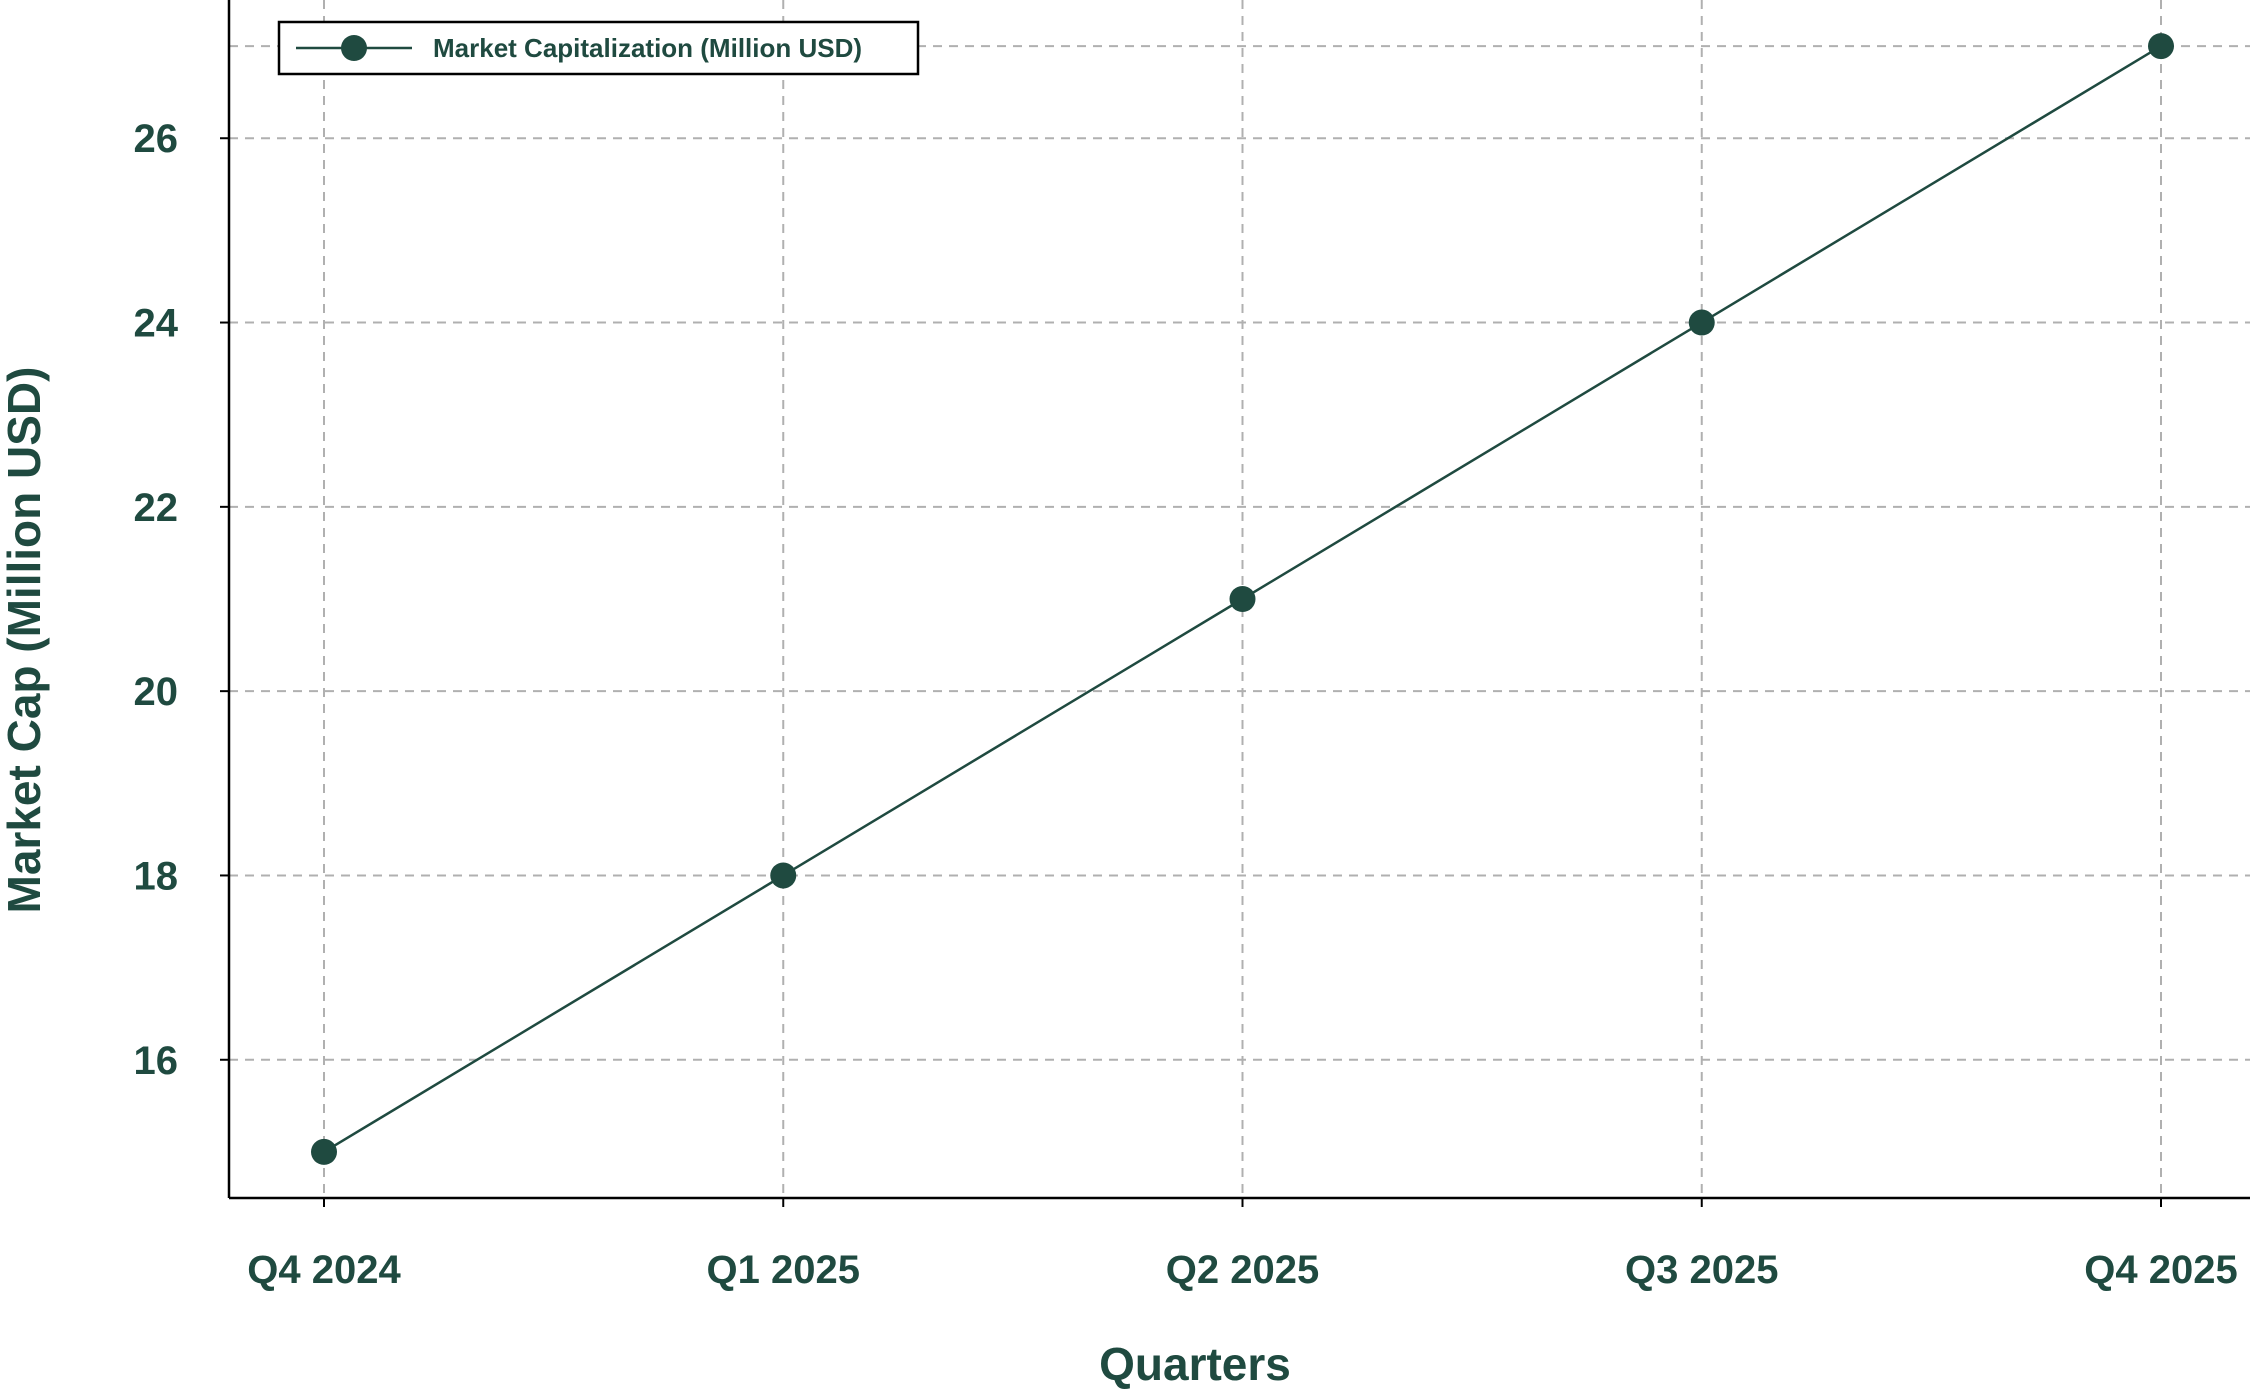 This screenshot has width=2254, height=1394. I want to click on y-tick-label: 16, so click(156, 1061).